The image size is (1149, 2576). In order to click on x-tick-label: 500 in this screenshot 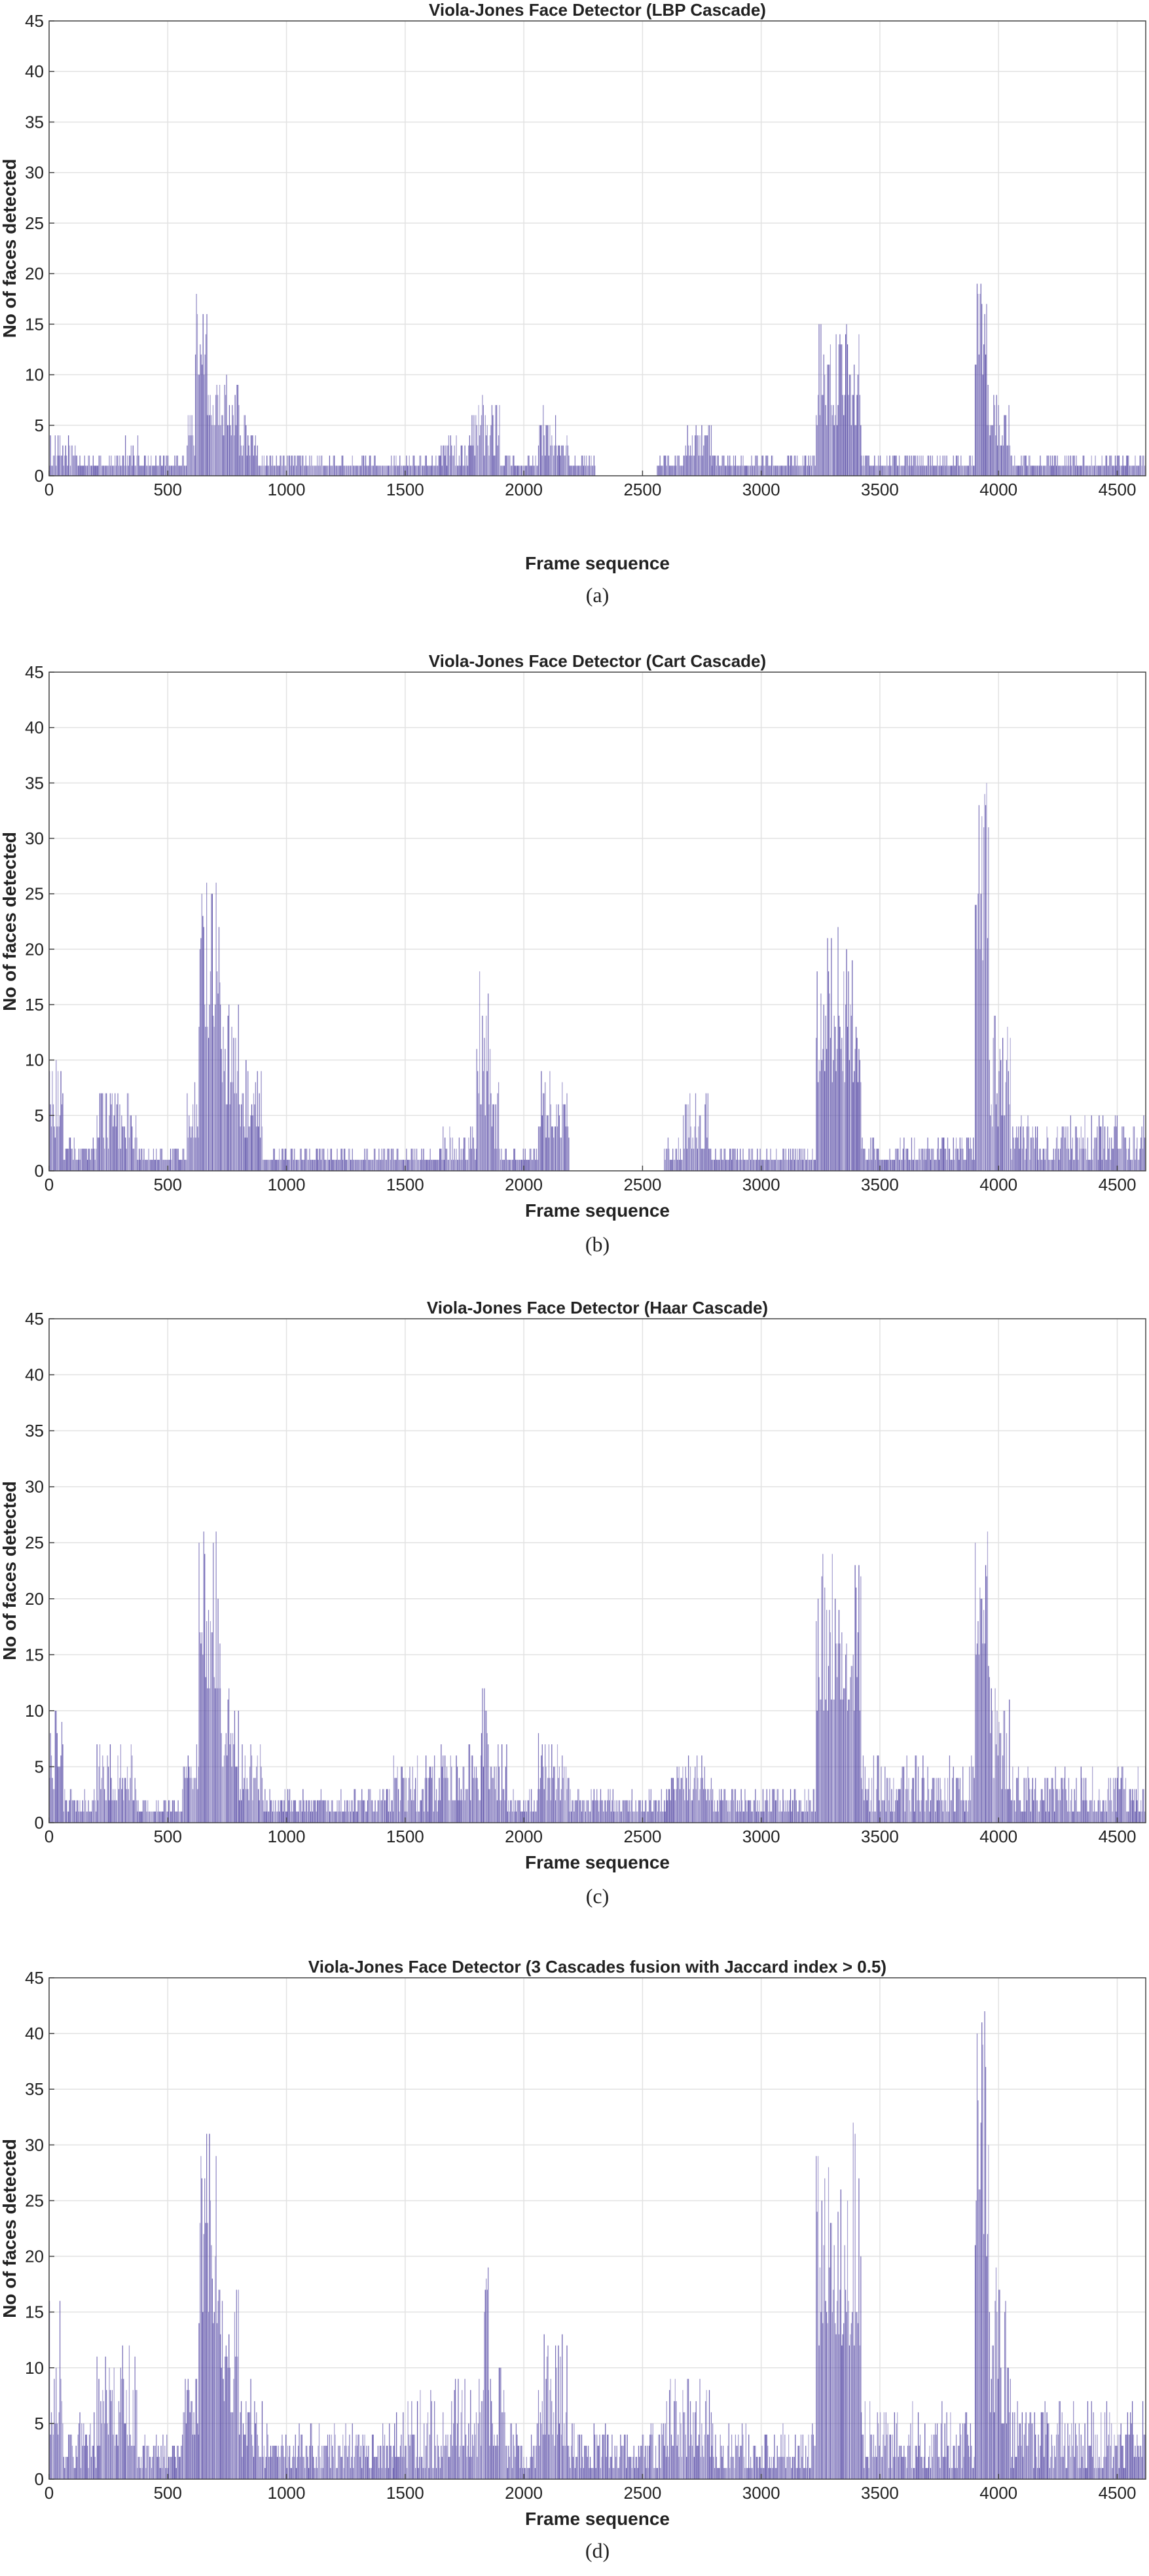, I will do `click(168, 1836)`.